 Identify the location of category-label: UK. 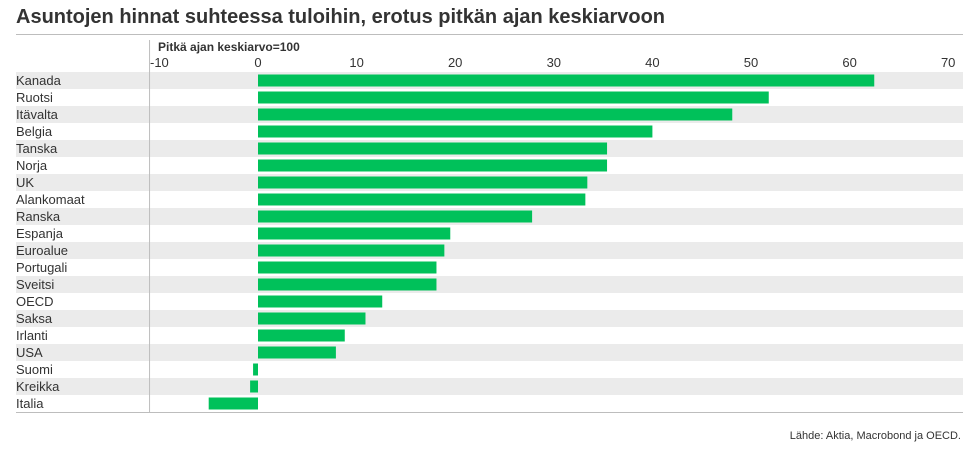
(25, 182).